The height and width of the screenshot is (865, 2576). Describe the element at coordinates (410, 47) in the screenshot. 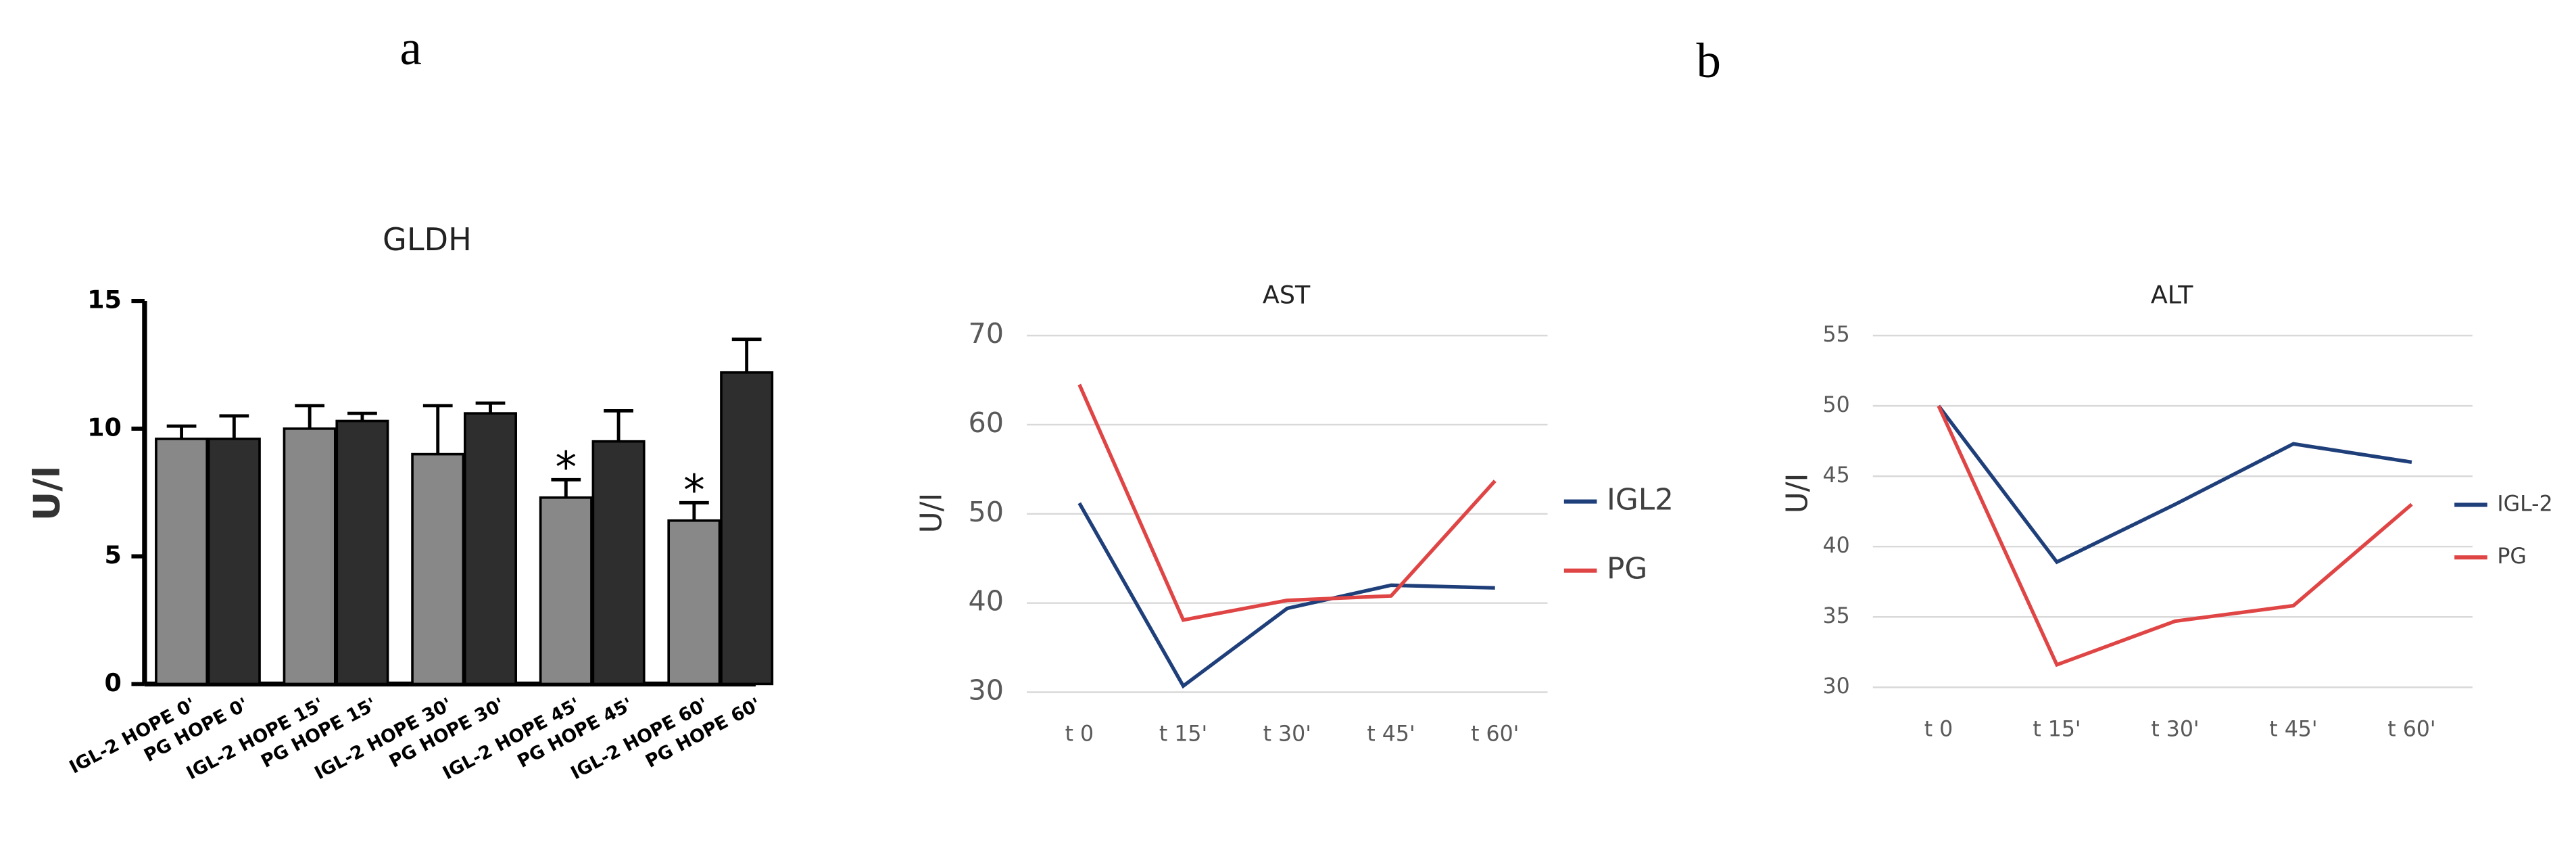

I see `panel-label: a` at that location.